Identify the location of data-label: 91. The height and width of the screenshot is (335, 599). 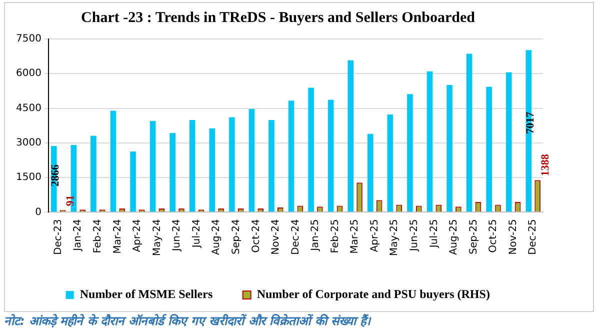
(70, 200).